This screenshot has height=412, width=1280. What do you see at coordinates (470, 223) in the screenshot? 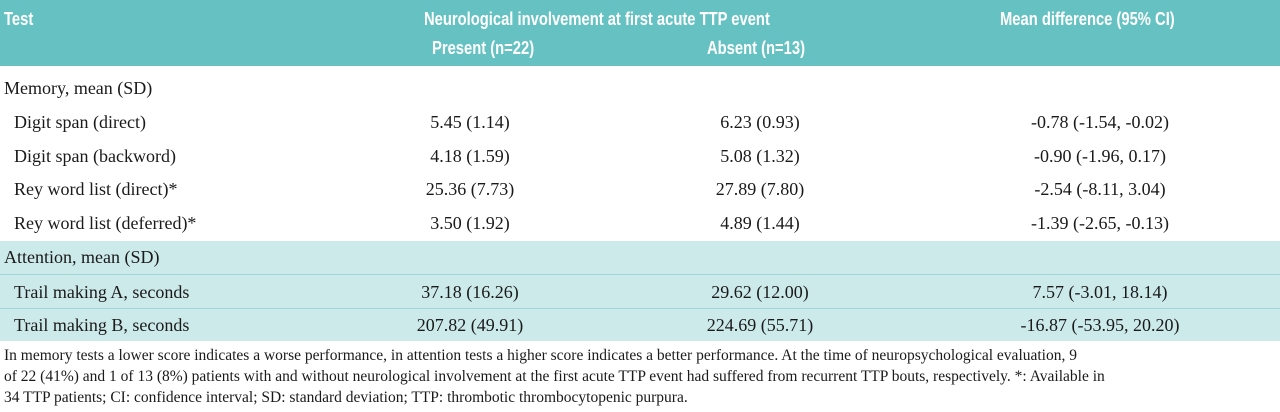
I see `cell-present: 3.50 (1.92)` at bounding box center [470, 223].